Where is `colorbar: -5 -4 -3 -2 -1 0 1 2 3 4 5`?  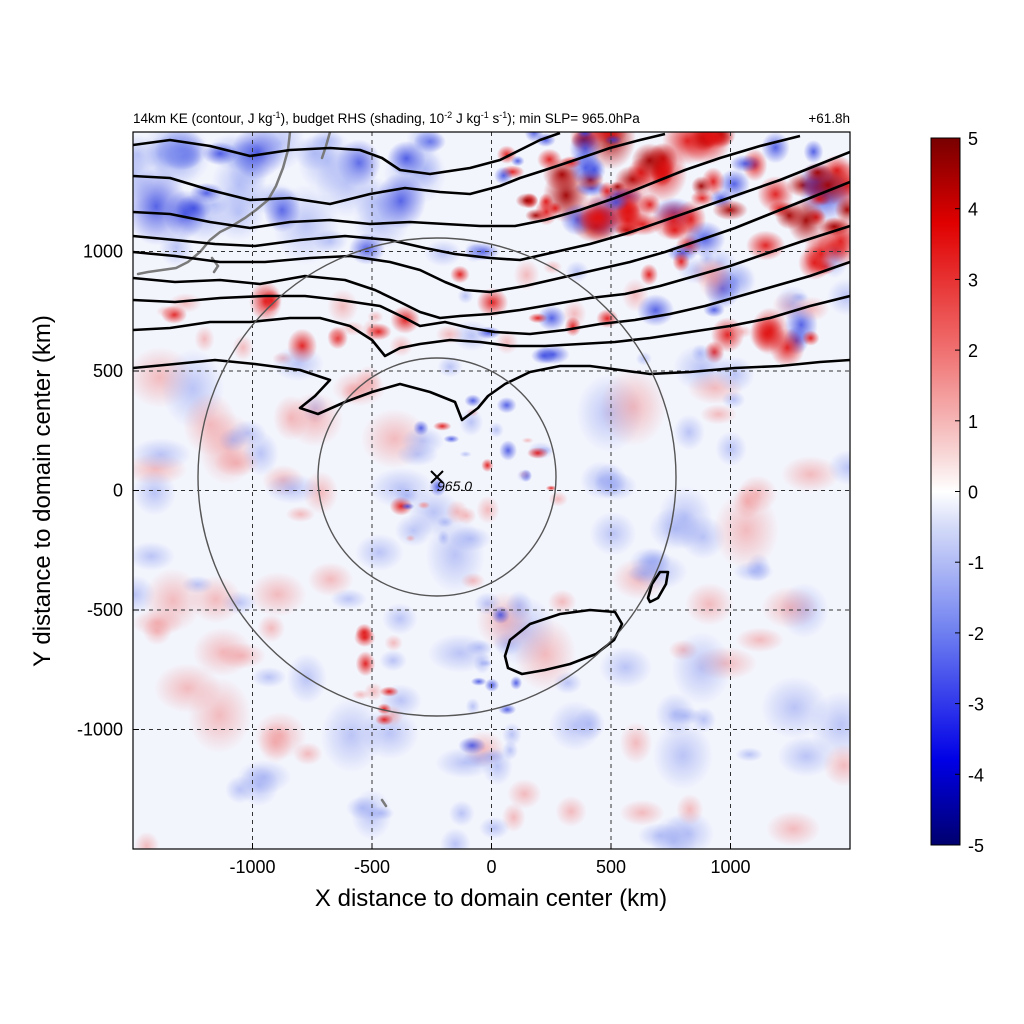
colorbar: -5 -4 -3 -2 -1 0 1 2 3 4 5 is located at coordinates (957, 492).